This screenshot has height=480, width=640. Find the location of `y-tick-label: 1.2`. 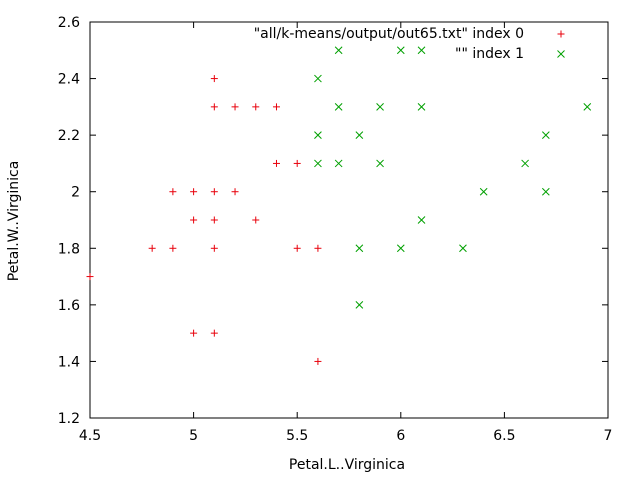

y-tick-label: 1.2 is located at coordinates (69, 419).